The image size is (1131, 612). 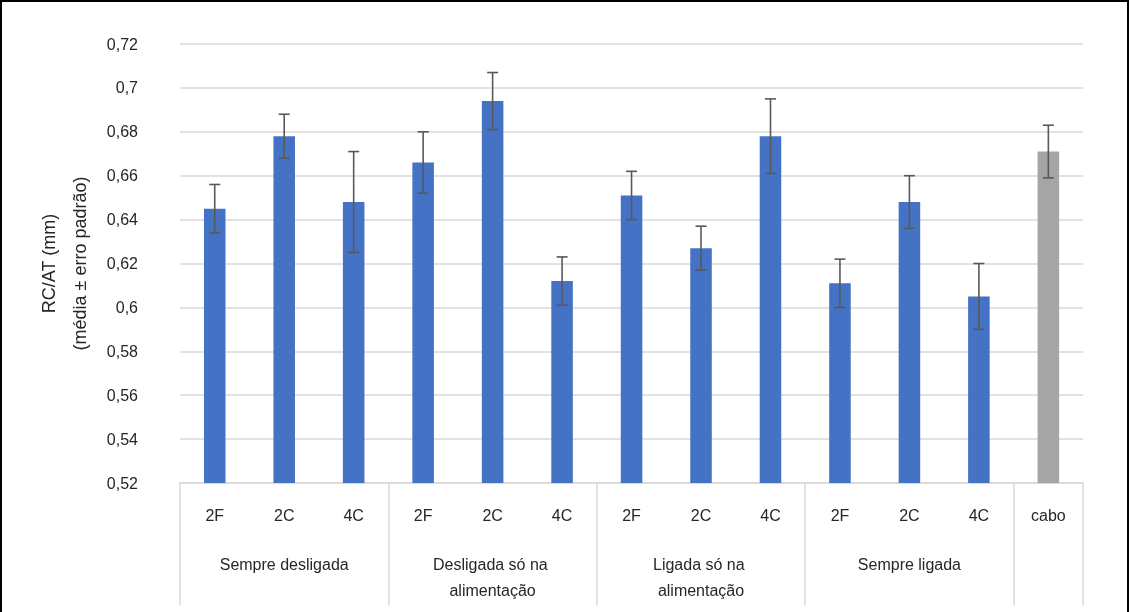 What do you see at coordinates (284, 564) in the screenshot?
I see `text: Sempre desligada` at bounding box center [284, 564].